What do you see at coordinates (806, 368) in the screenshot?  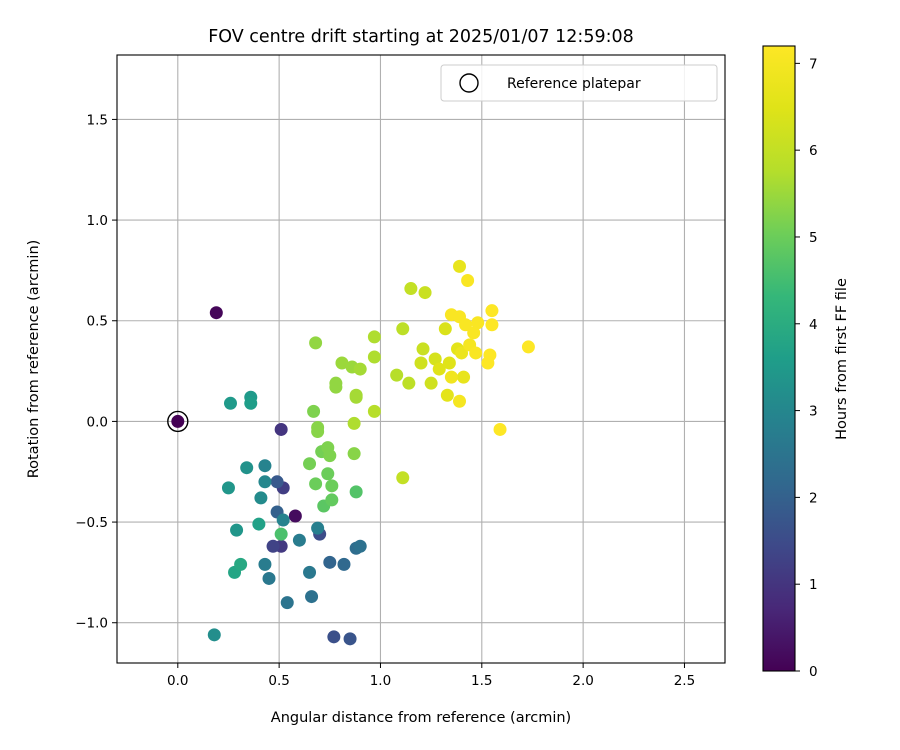 I see `colorbar-ticks: 0 1 2 3 4 5 6 7` at bounding box center [806, 368].